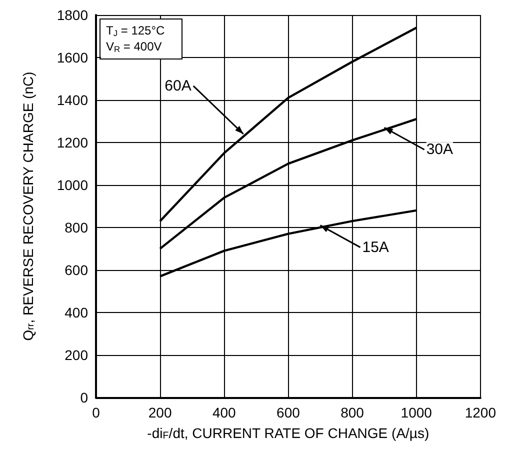 The width and height of the screenshot is (507, 454). I want to click on y-tick-label: 800, so click(76, 227).